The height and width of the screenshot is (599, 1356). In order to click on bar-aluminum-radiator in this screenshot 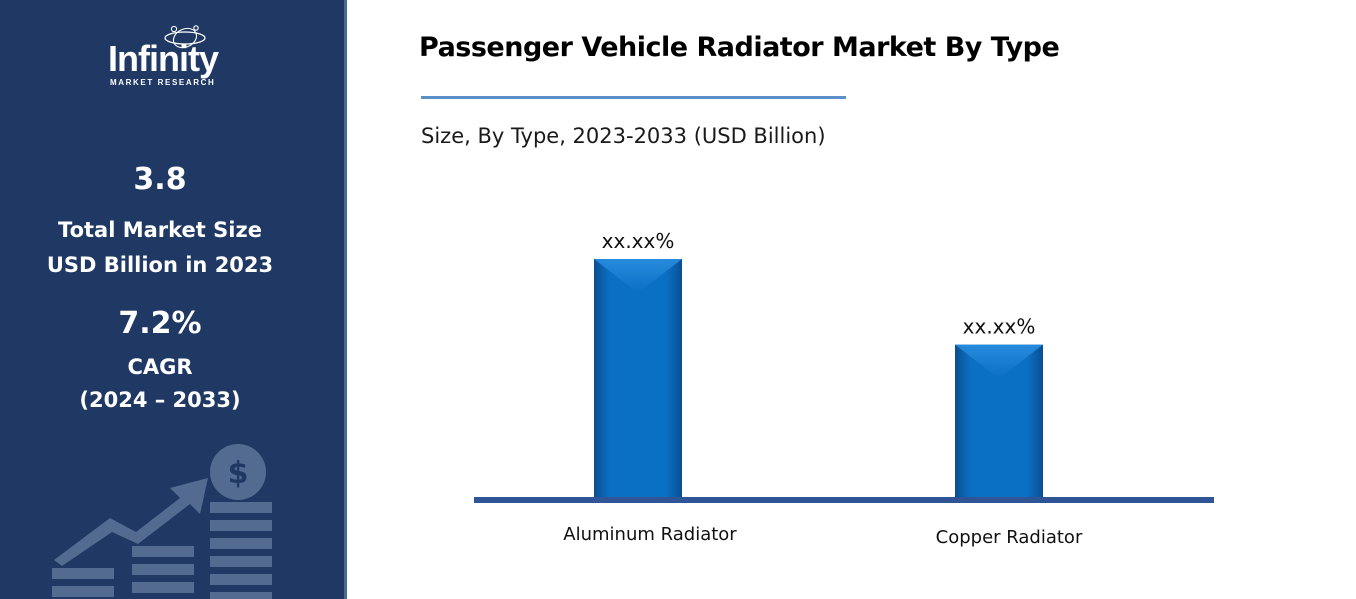, I will do `click(638, 378)`.